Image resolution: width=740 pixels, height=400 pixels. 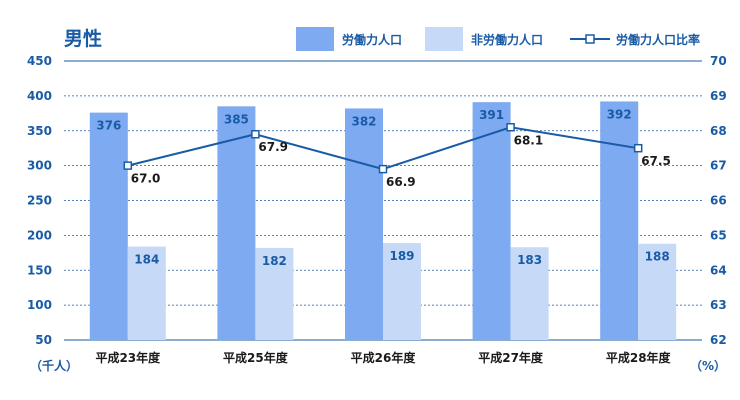 What do you see at coordinates (54, 365) in the screenshot?
I see `left-axis-unit: （千人）` at bounding box center [54, 365].